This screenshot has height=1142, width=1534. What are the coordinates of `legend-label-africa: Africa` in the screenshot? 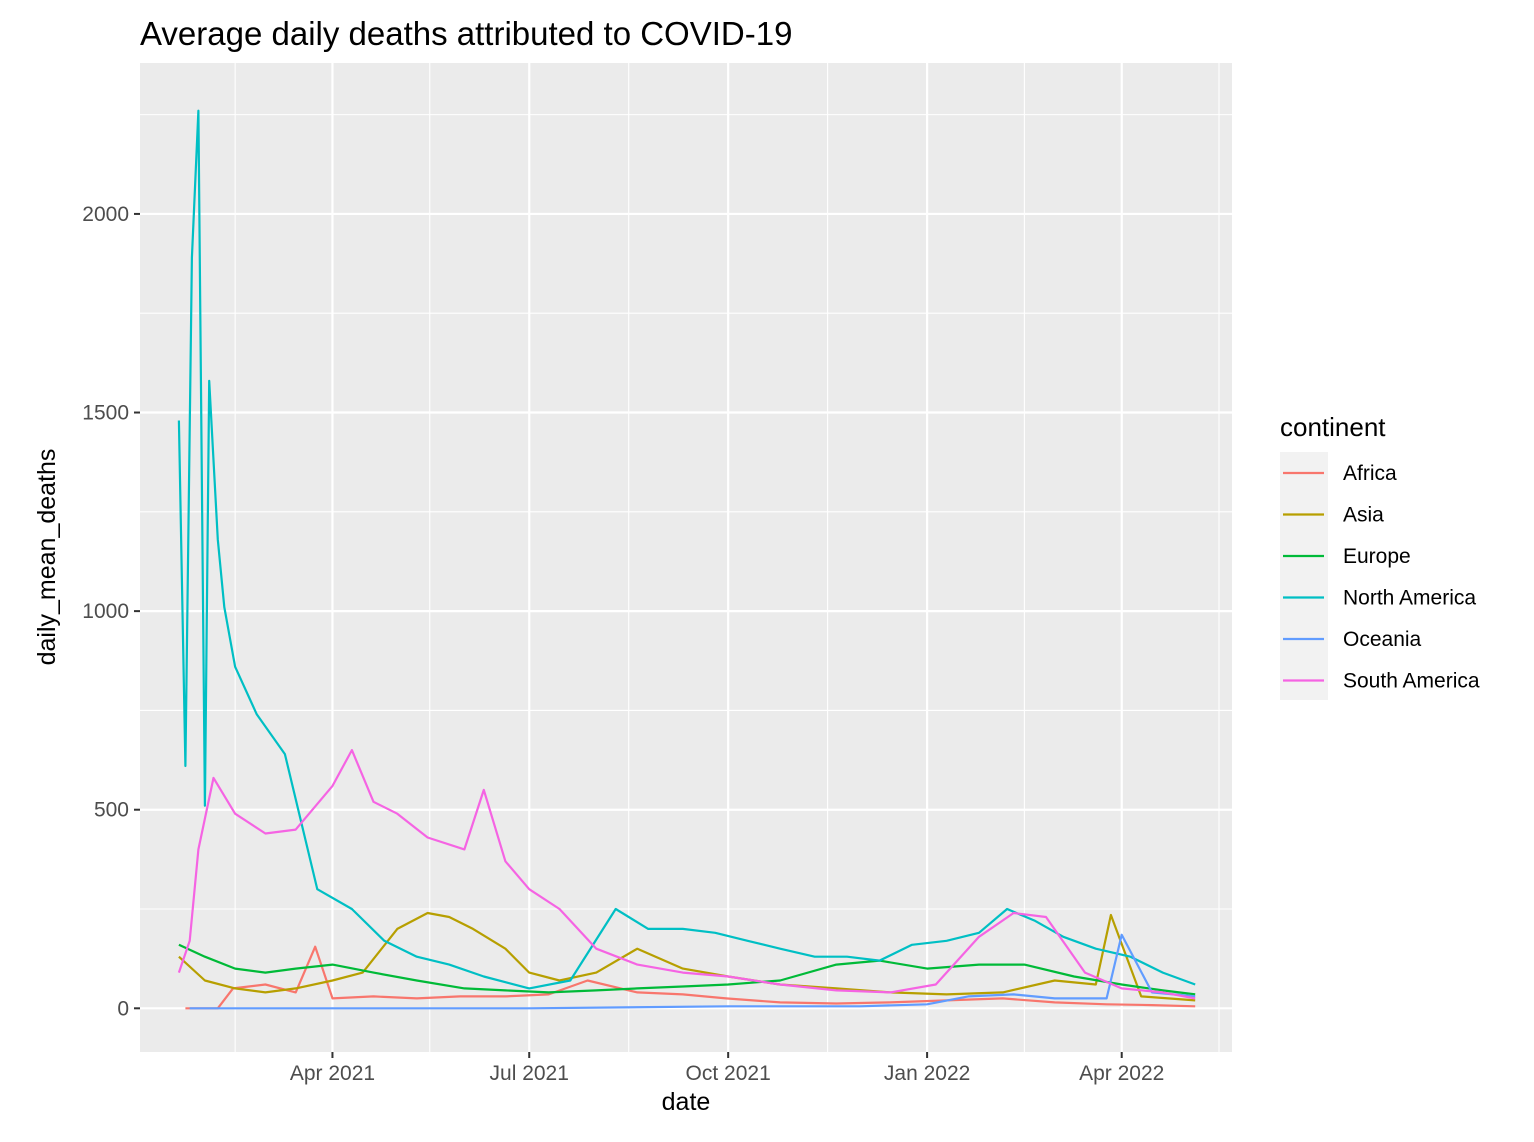 It's located at (1370, 473).